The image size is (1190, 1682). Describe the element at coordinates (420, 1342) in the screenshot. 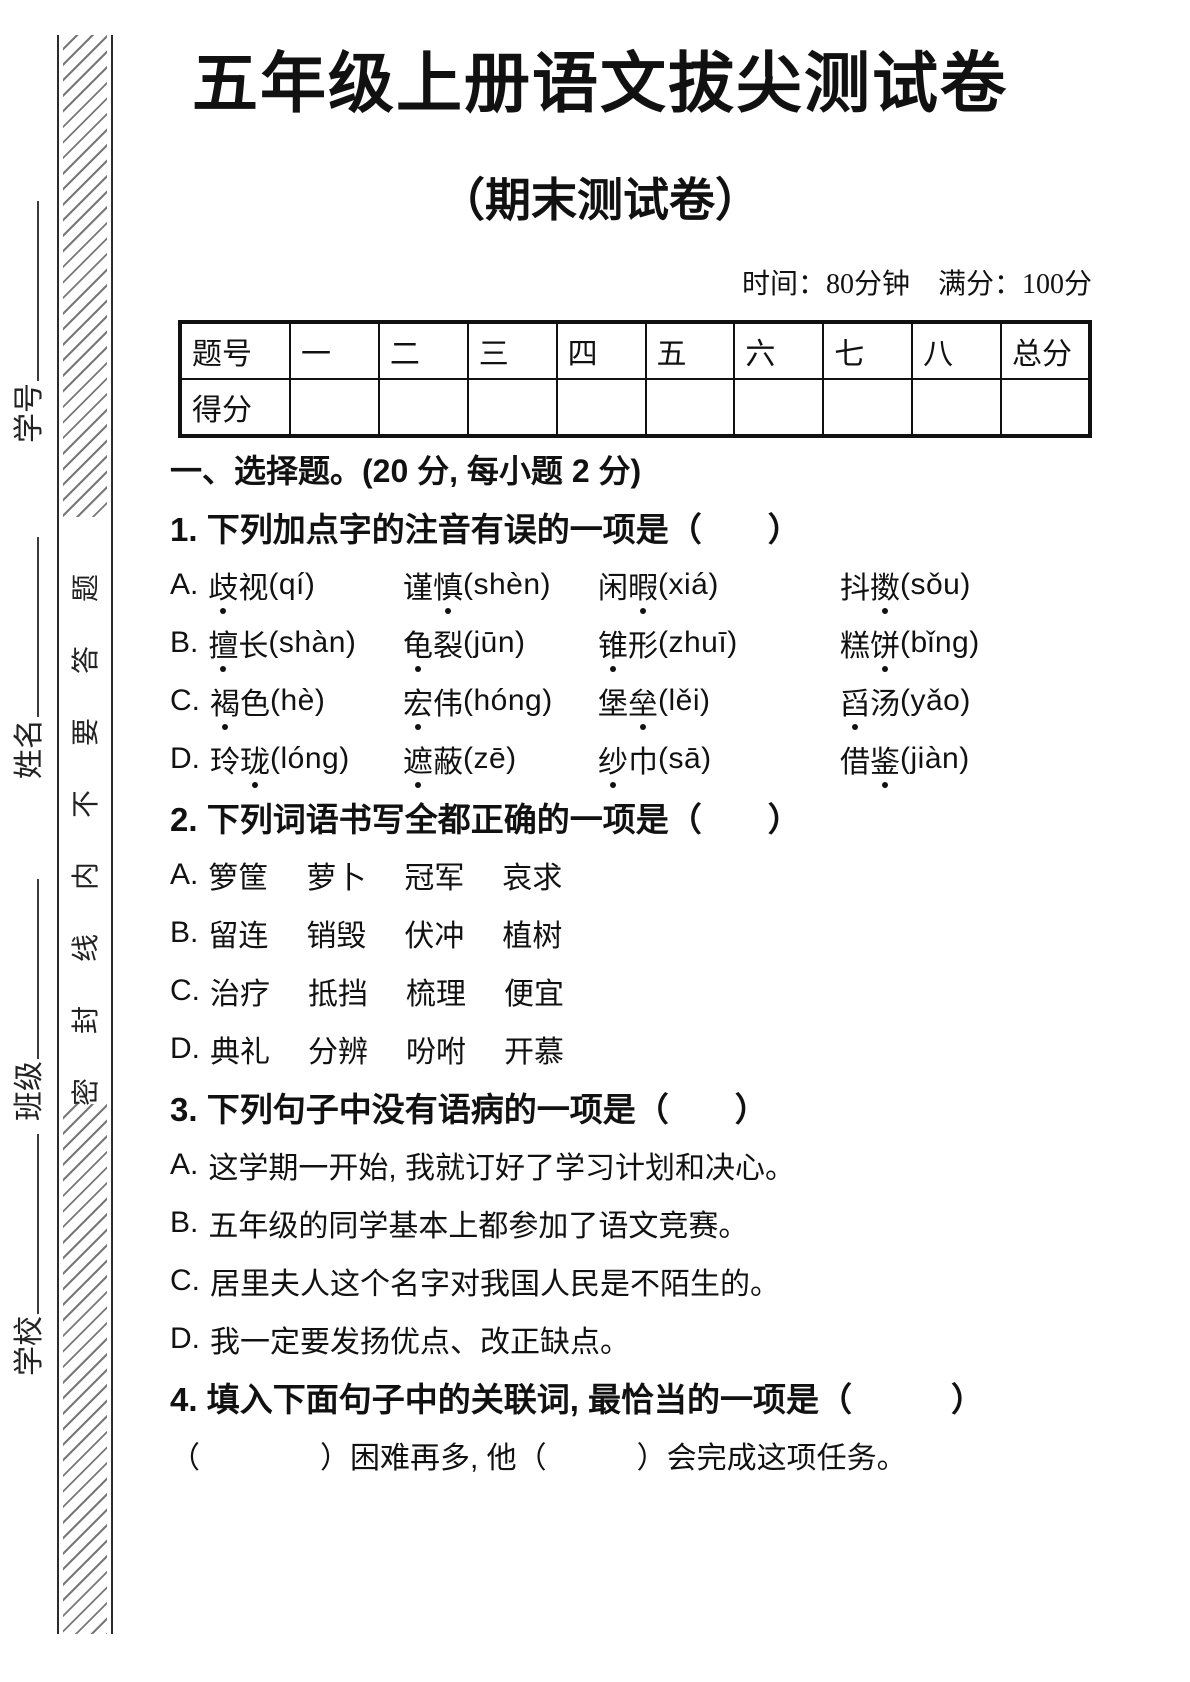

I see `option-sentence: 我一定要发扬优点、改正缺点。` at that location.